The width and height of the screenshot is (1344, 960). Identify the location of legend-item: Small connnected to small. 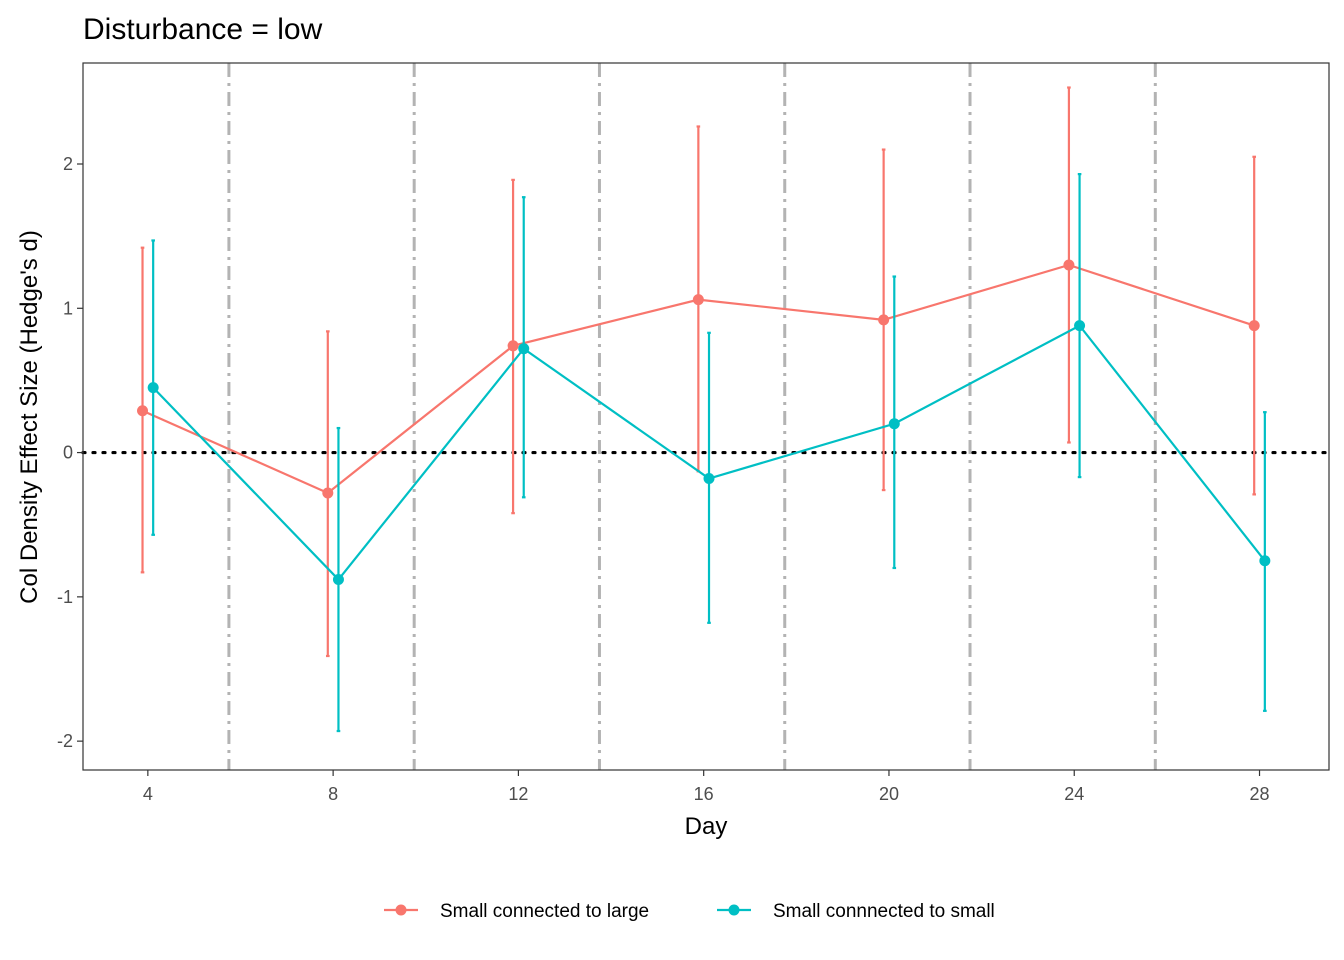
(856, 911).